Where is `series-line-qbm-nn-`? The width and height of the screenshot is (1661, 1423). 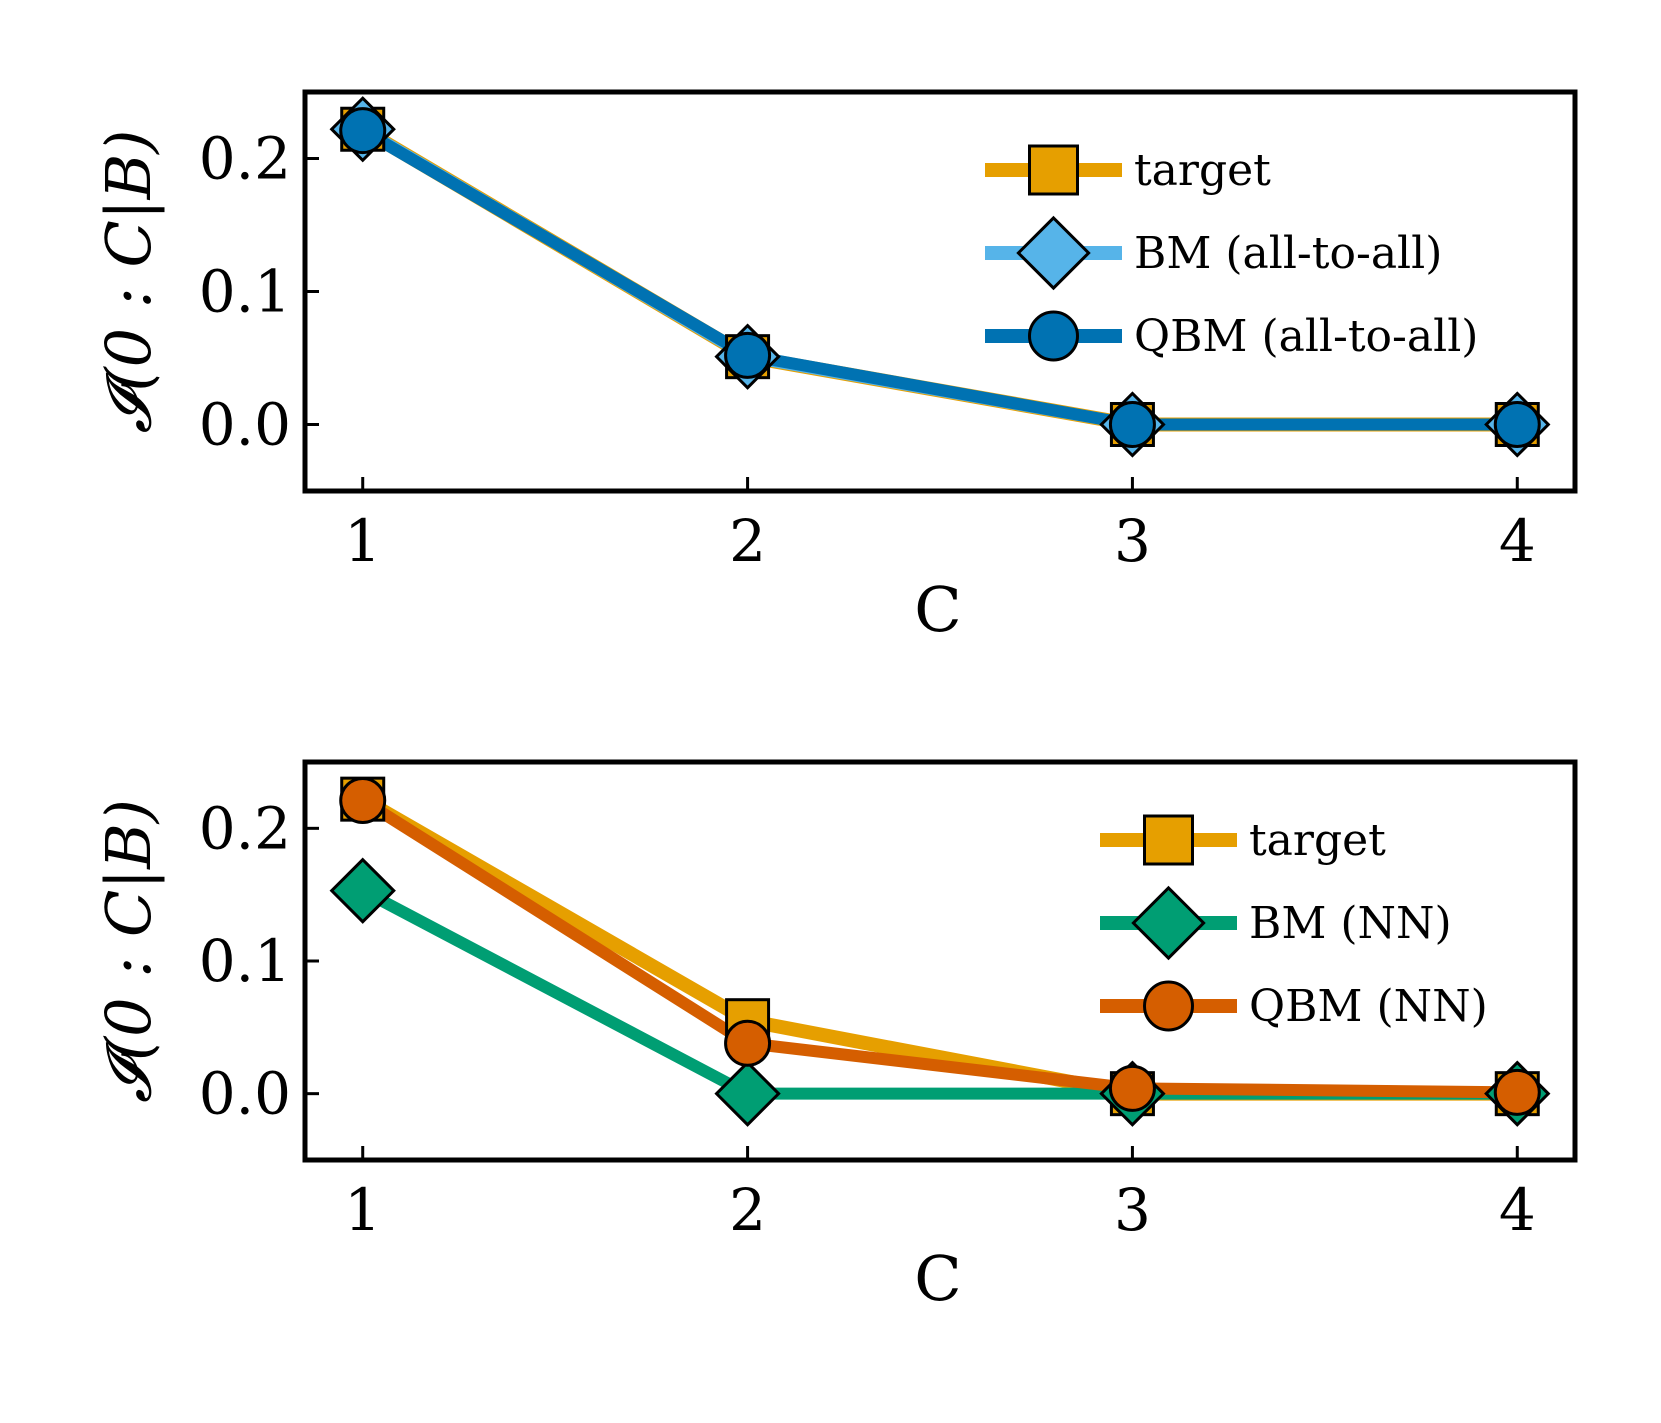 series-line-qbm-nn- is located at coordinates (938, 947).